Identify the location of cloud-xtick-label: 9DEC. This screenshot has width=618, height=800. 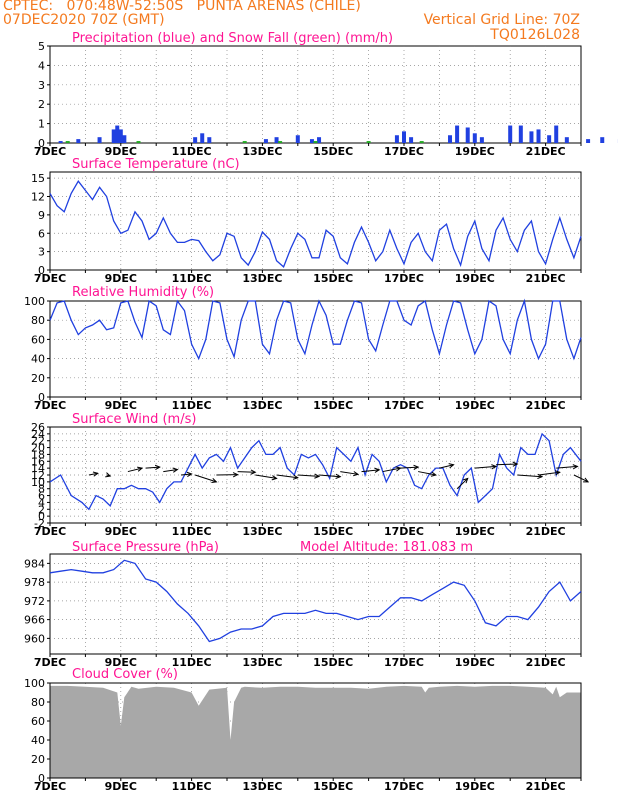
(121, 786).